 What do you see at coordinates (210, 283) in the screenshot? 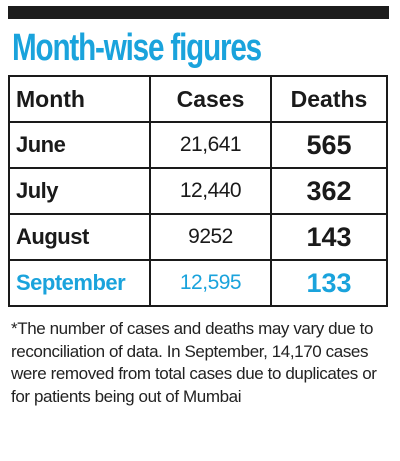
I see `cases-cell: 12,595` at bounding box center [210, 283].